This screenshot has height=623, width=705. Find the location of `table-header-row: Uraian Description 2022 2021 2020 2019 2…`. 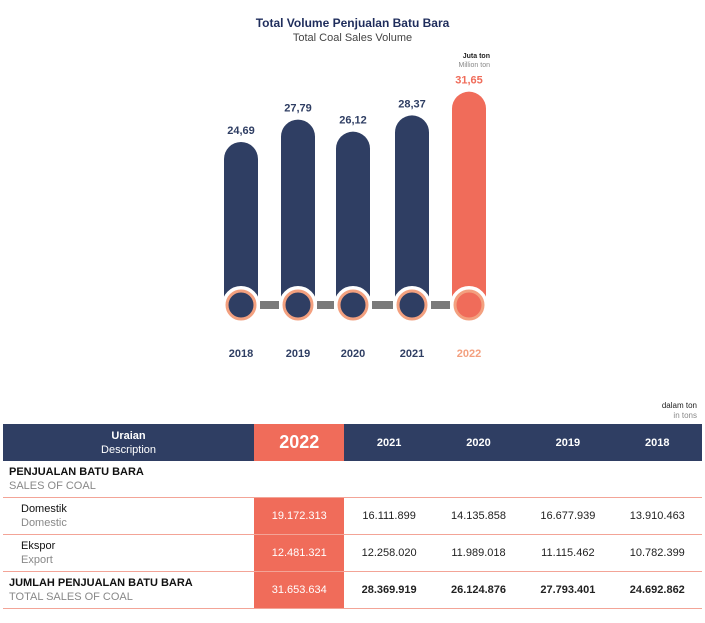

table-header-row: Uraian Description 2022 2021 2020 2019 2… is located at coordinates (352, 442).